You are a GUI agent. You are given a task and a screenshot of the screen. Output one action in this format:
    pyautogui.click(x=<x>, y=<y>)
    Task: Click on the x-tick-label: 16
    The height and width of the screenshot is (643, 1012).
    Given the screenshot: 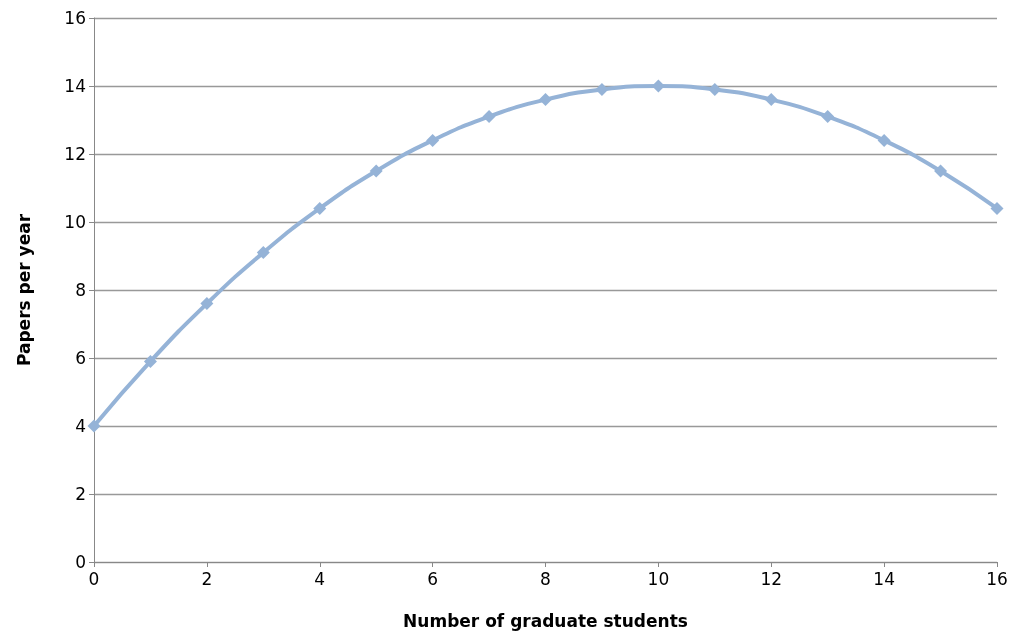 What is the action you would take?
    pyautogui.click(x=997, y=578)
    